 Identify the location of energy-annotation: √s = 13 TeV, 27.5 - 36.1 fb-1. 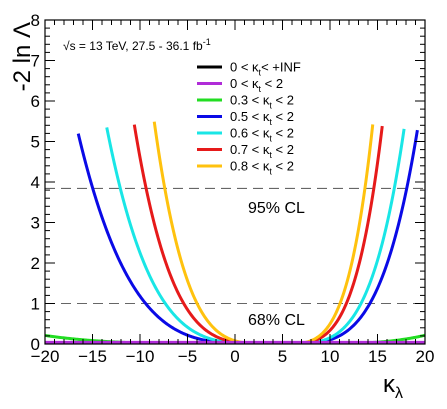
(137, 45).